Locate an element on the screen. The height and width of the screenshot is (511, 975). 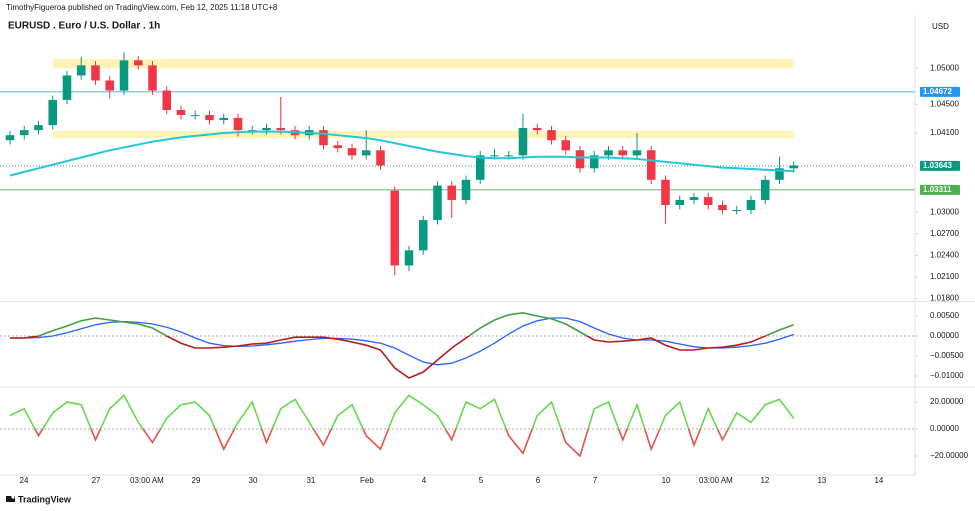
y-tick-label: 1.04500 is located at coordinates (944, 103).